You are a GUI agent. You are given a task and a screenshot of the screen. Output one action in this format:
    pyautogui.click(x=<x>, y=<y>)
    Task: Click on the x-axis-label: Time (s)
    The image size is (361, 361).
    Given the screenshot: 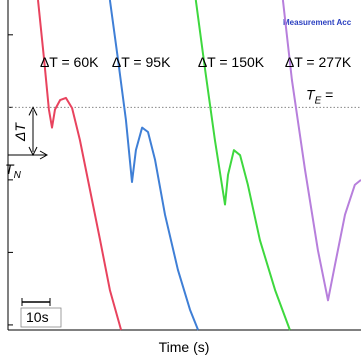 What is the action you would take?
    pyautogui.click(x=184, y=347)
    